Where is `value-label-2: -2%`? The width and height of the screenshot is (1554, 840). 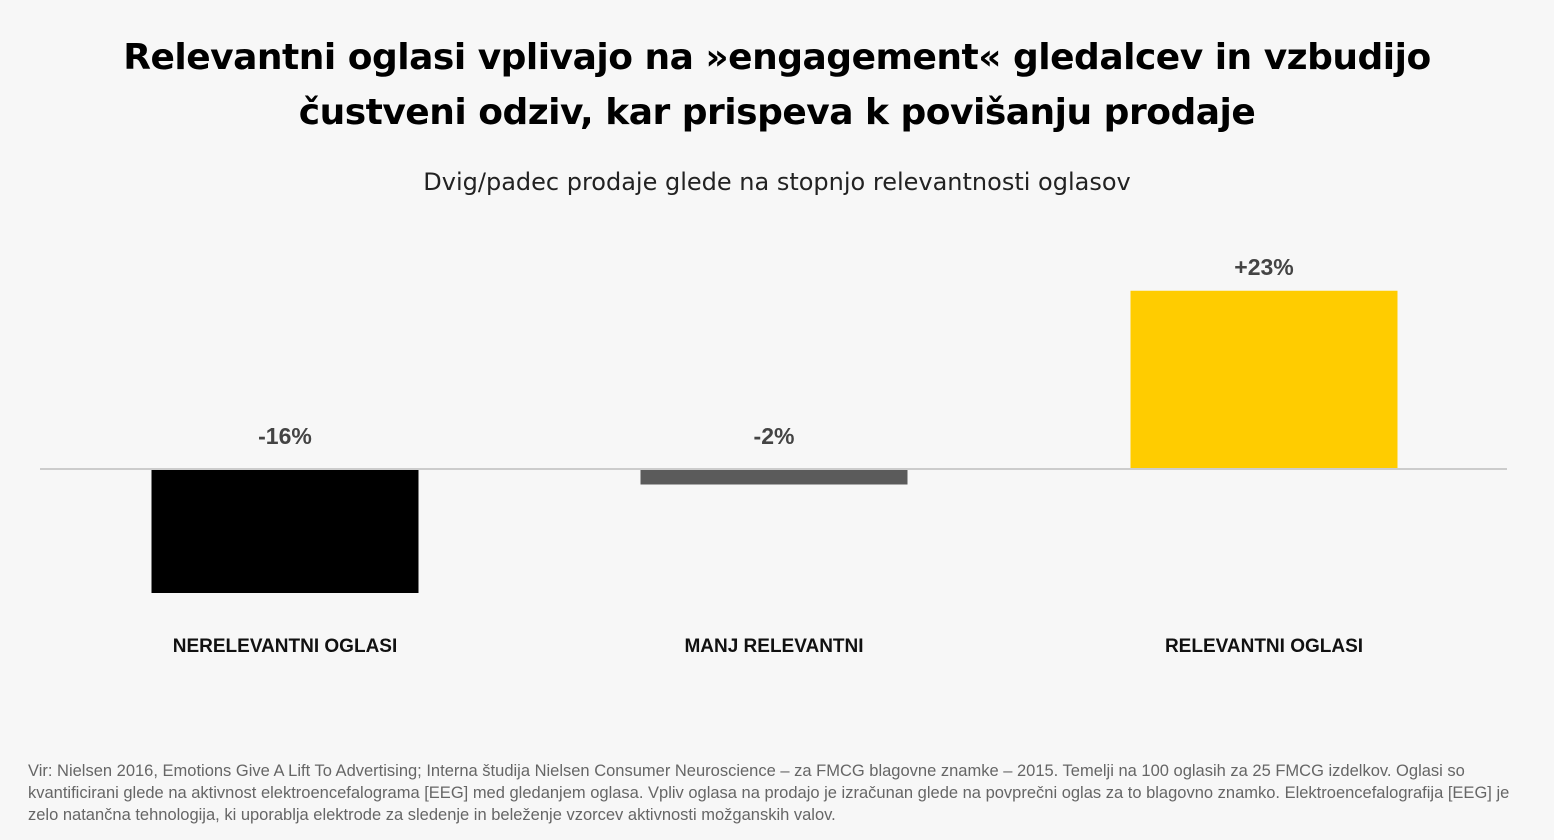 value-label-2: -2% is located at coordinates (774, 436).